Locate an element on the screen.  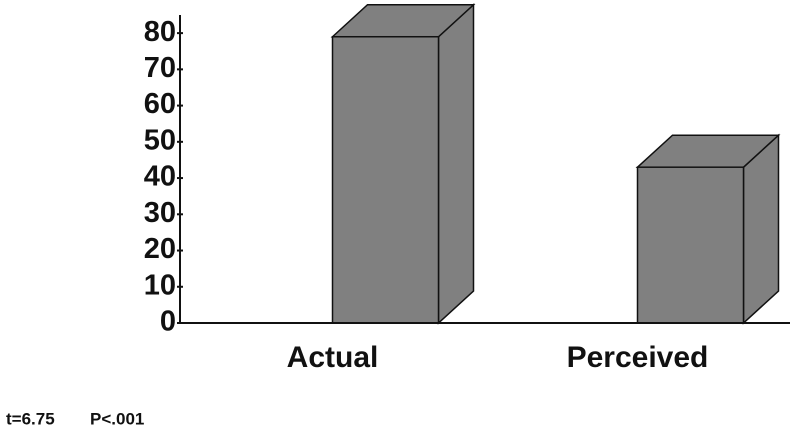
y-tick-label: 20 is located at coordinates (160, 249).